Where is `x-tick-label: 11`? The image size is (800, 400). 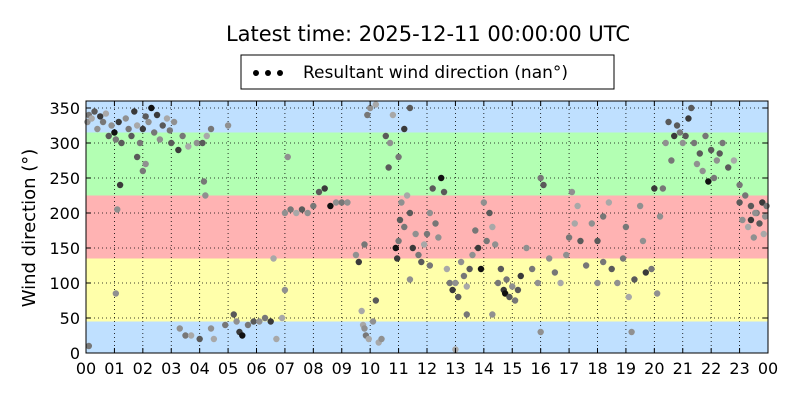
x-tick-label: 11 is located at coordinates (398, 368).